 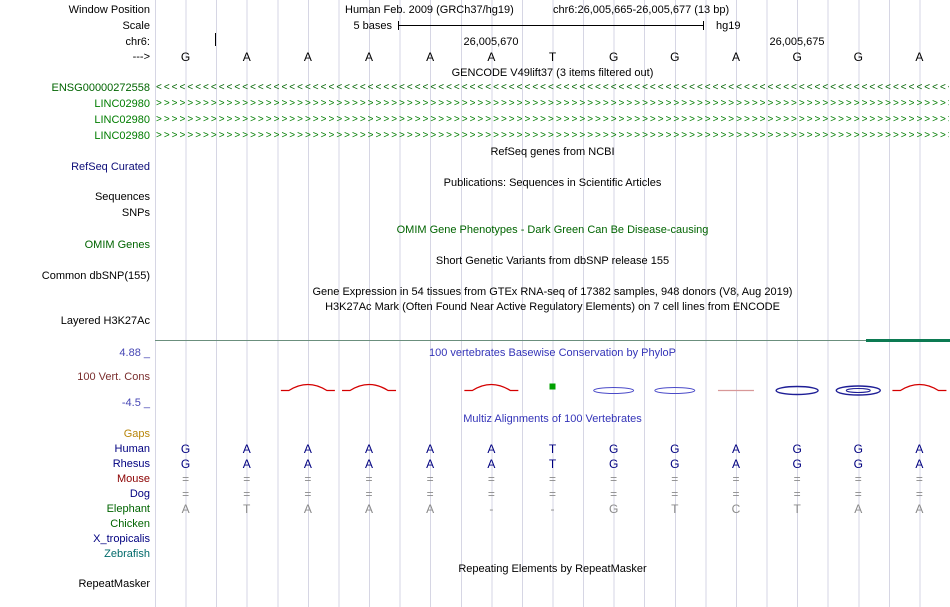 What do you see at coordinates (141, 57) in the screenshot?
I see `strand-direction-label: --->` at bounding box center [141, 57].